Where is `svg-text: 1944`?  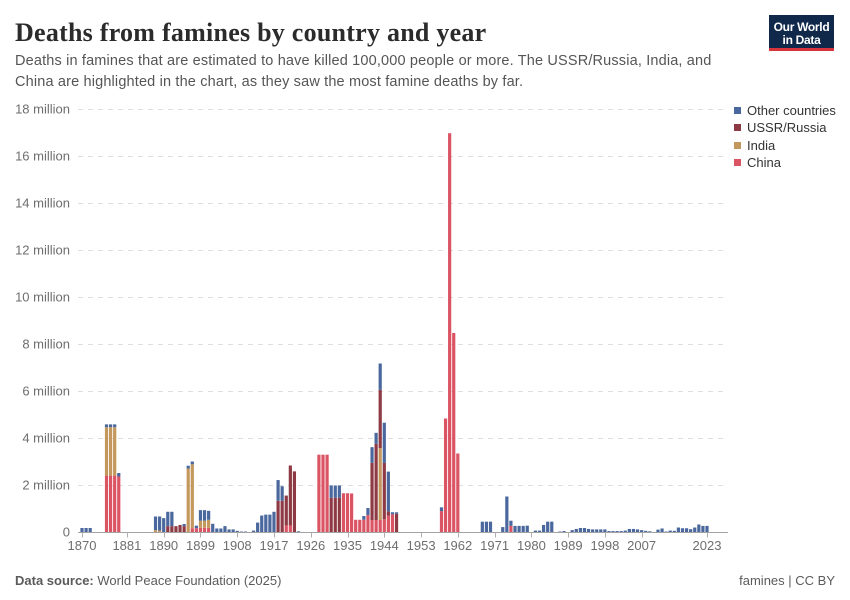
svg-text: 1944 is located at coordinates (384, 545).